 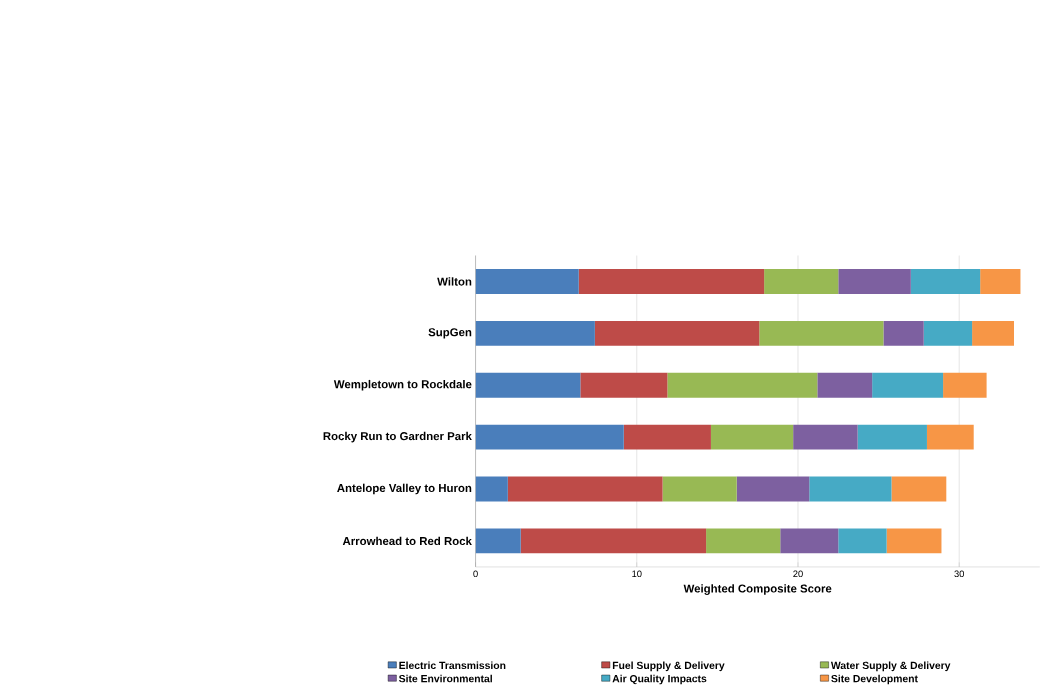 What do you see at coordinates (890, 666) in the screenshot?
I see `legend-label: Water Supply & Delivery` at bounding box center [890, 666].